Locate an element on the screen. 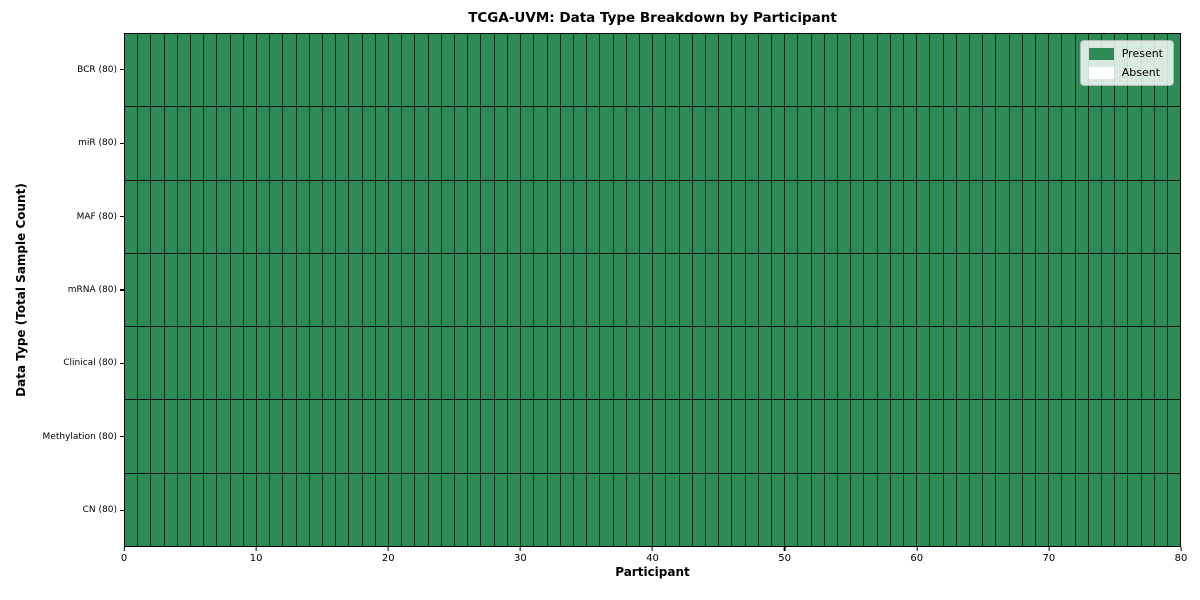 This screenshot has width=1200, height=600. y-tick-row: Methylation (80) is located at coordinates (62, 436).